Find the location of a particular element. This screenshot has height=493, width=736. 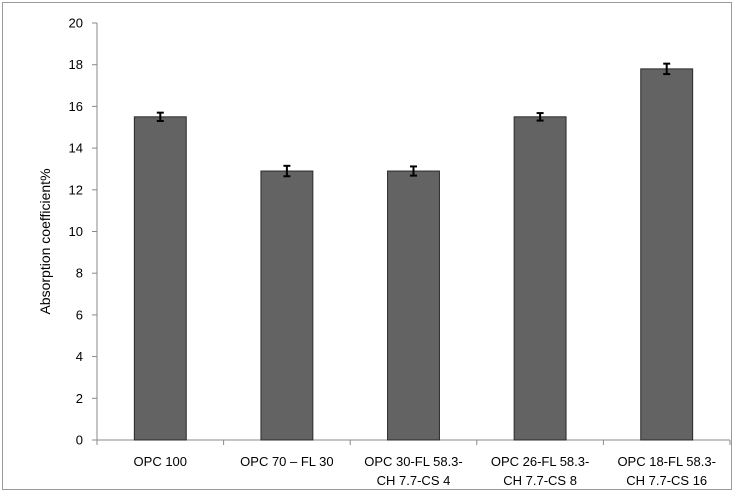

y-tick-label: 20 is located at coordinates (76, 23).